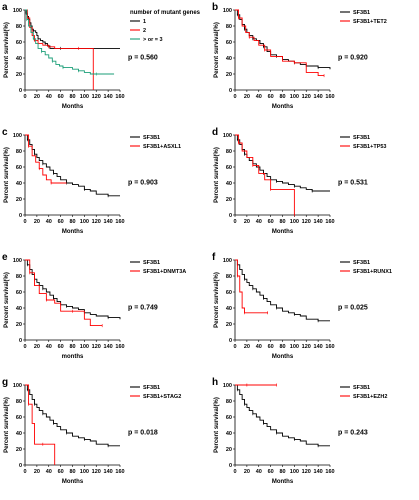 Image resolution: width=419 pixels, height=500 pixels. What do you see at coordinates (353, 183) in the screenshot?
I see `p-value: p = 0.531` at bounding box center [353, 183].